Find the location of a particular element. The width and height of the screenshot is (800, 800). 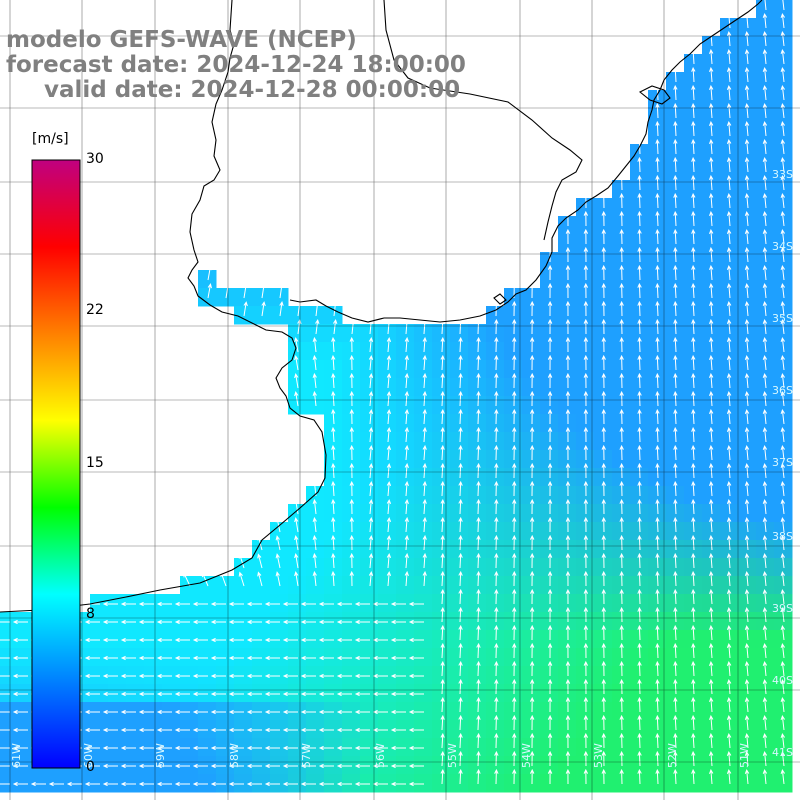

colorbar-tick: 15 is located at coordinates (95, 463).